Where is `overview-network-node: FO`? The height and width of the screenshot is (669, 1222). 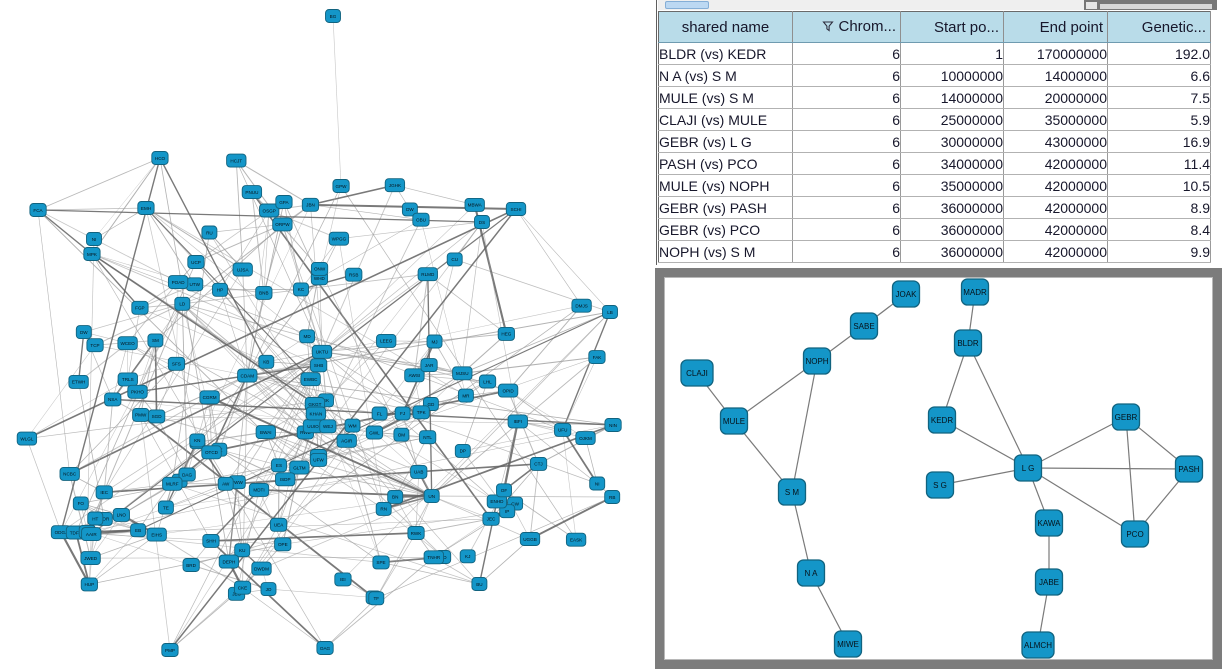
overview-network-node: FO is located at coordinates (80, 503).